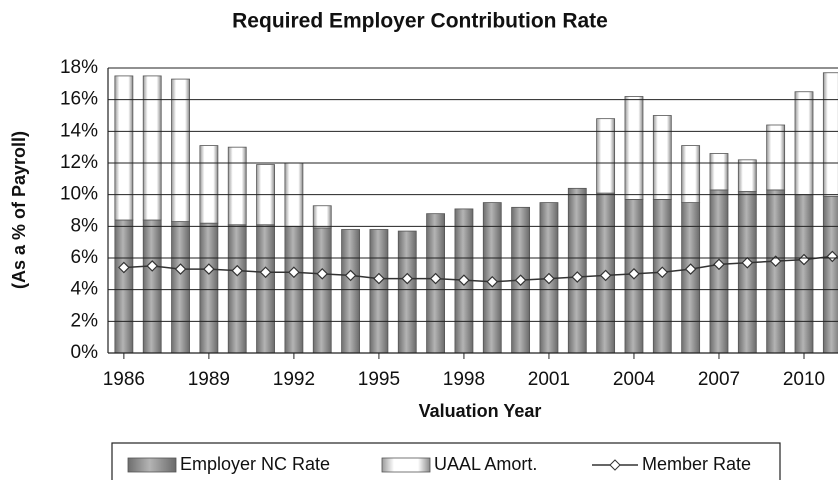 This screenshot has width=838, height=480. Describe the element at coordinates (255, 464) in the screenshot. I see `legend-label: Employer NC Rate` at that location.